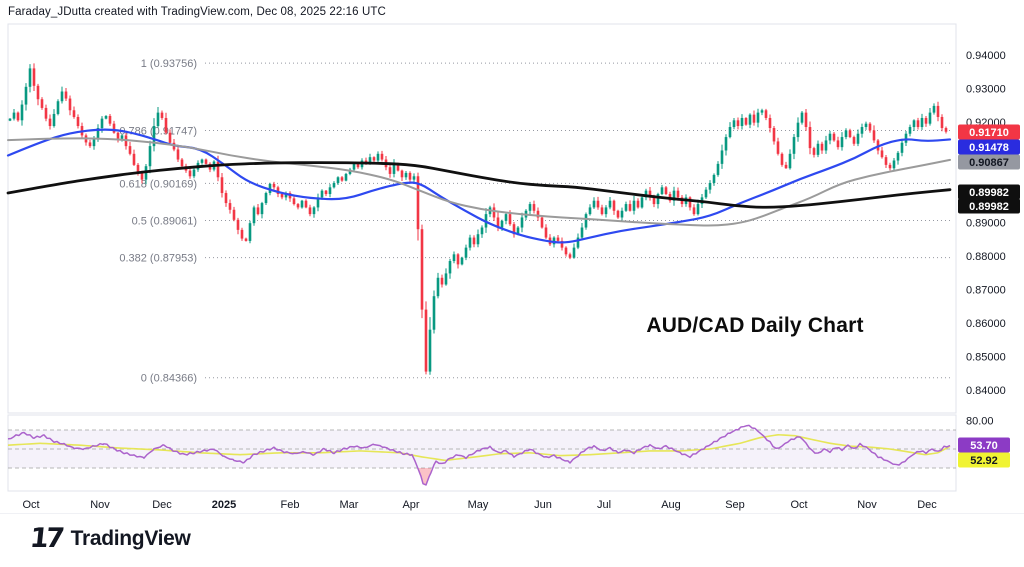  I want to click on fib-level-label: 0.5 (0.89061), so click(164, 221).